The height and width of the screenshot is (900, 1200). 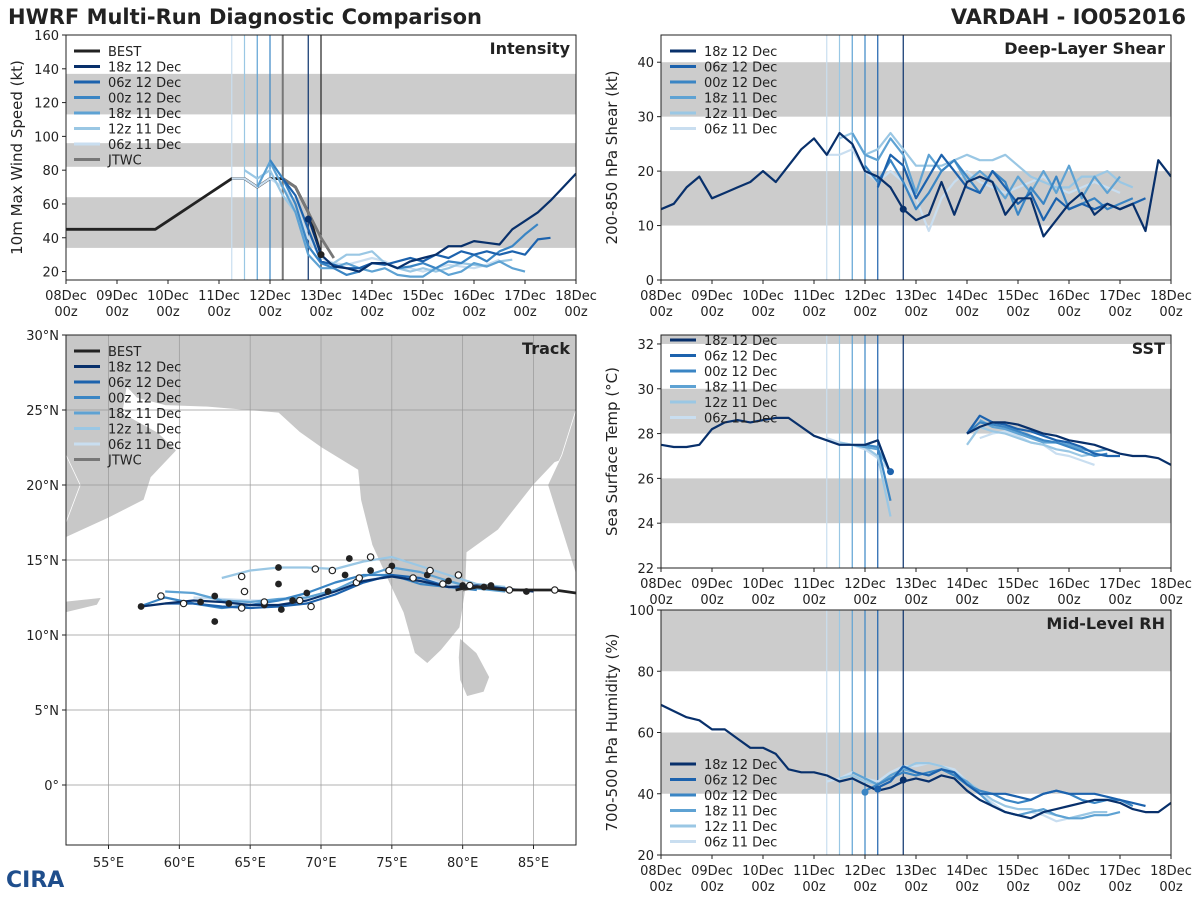 I want to click on track-legend-label: BEST, so click(x=124, y=352).